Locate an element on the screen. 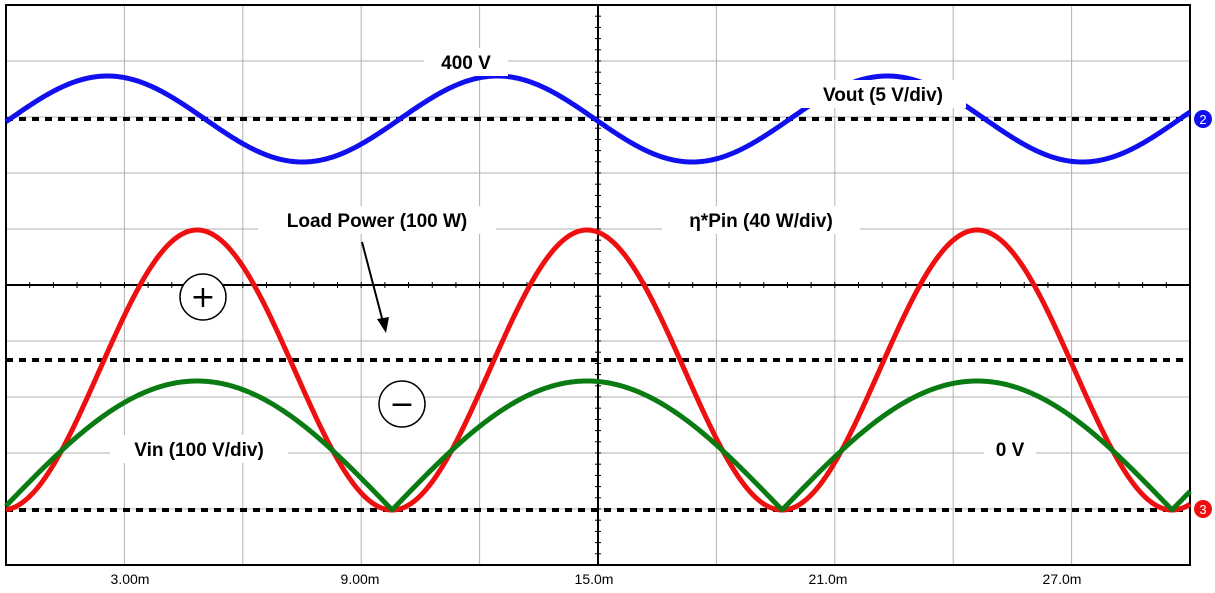 The height and width of the screenshot is (593, 1215). channel-2-label: 2 is located at coordinates (1202, 119).